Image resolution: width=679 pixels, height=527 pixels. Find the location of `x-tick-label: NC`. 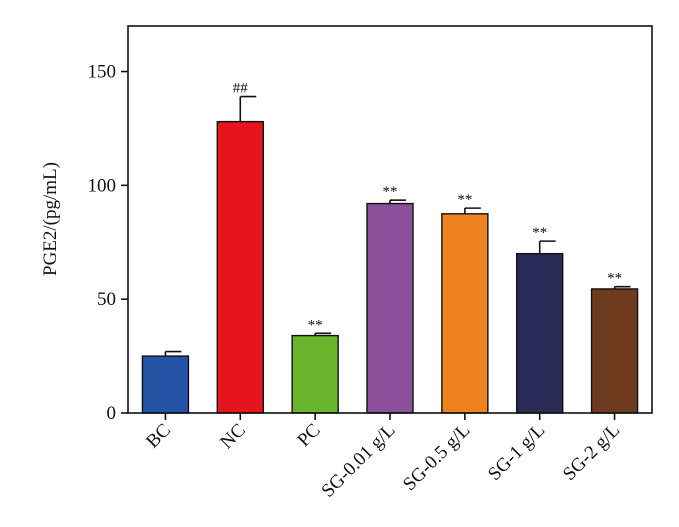

x-tick-label: NC is located at coordinates (233, 437).